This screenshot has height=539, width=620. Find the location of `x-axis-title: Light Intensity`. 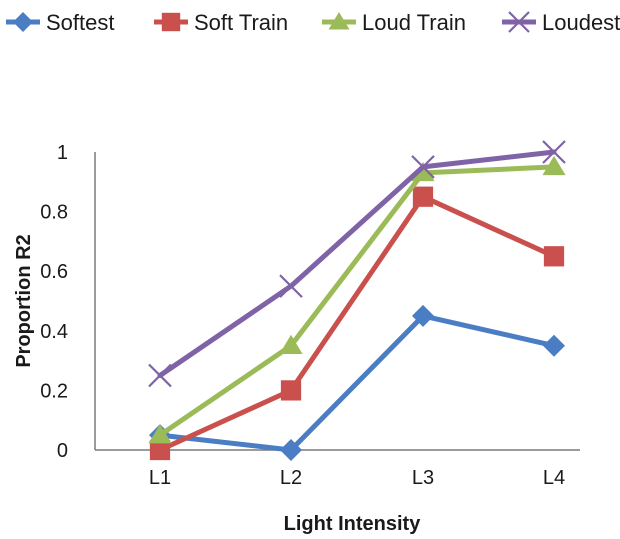

x-axis-title: Light Intensity is located at coordinates (353, 524).